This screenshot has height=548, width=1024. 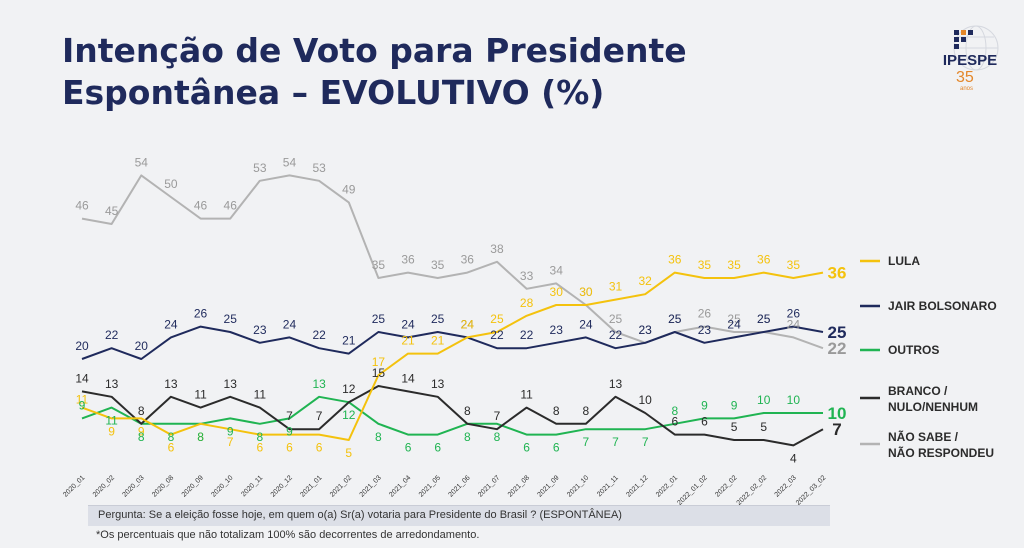 What do you see at coordinates (918, 391) in the screenshot?
I see `legend-label-branco-nulo-nenhum: BRANCO /` at bounding box center [918, 391].